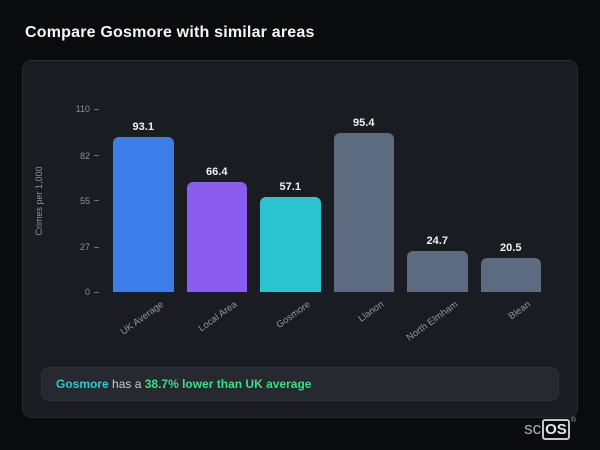 The height and width of the screenshot is (450, 600). What do you see at coordinates (371, 312) in the screenshot?
I see `x-axis-label-llanon: Llanon` at bounding box center [371, 312].